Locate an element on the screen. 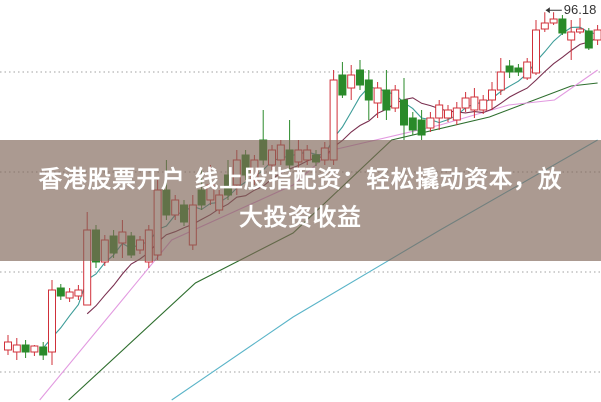 The width and height of the screenshot is (601, 402). max-arrow-icon is located at coordinates (547, 10).